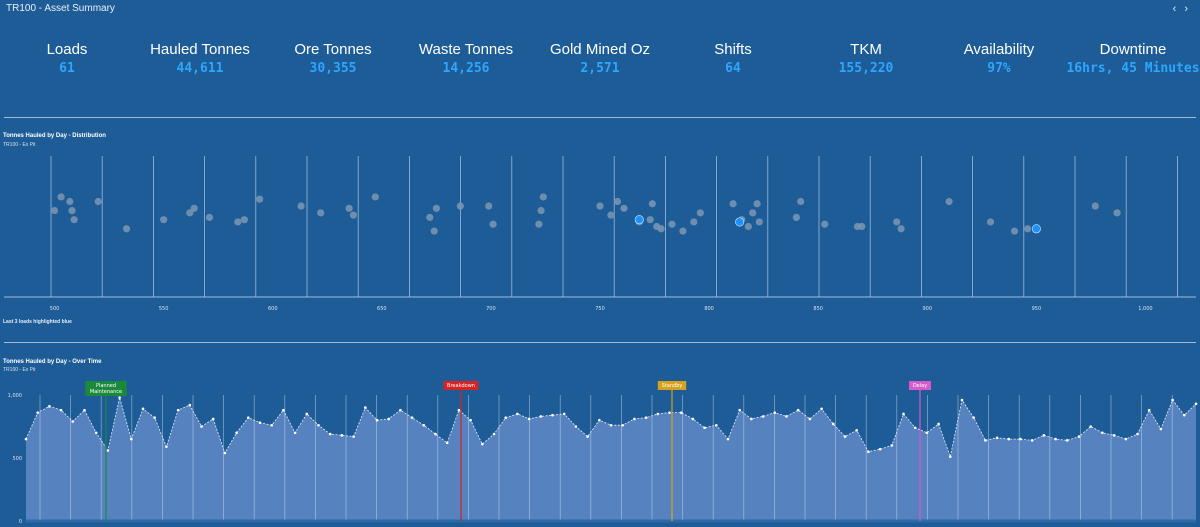  Describe the element at coordinates (200, 68) in the screenshot. I see `kpi-value: 44,611` at that location.